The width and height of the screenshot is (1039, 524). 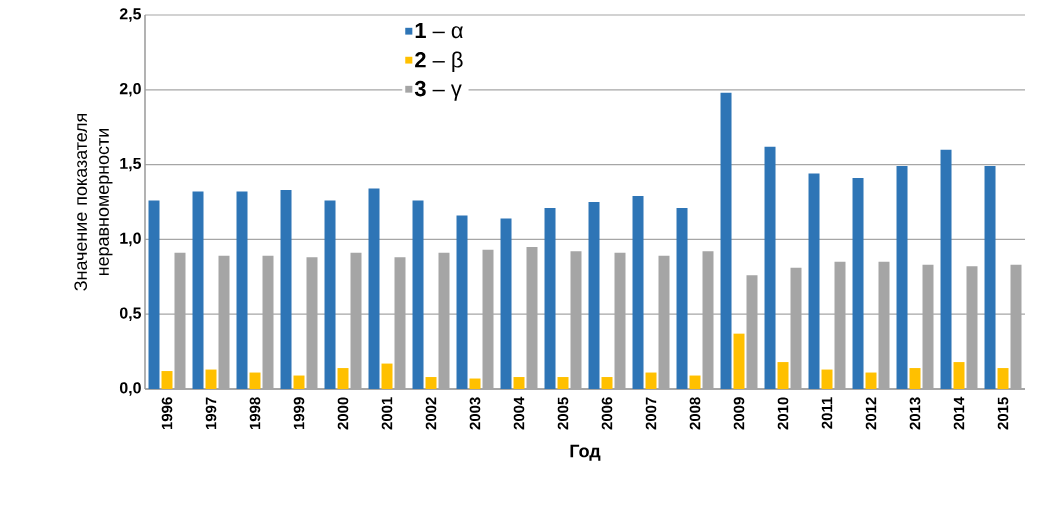 I want to click on x-tick-label: 2004, so click(x=519, y=413).